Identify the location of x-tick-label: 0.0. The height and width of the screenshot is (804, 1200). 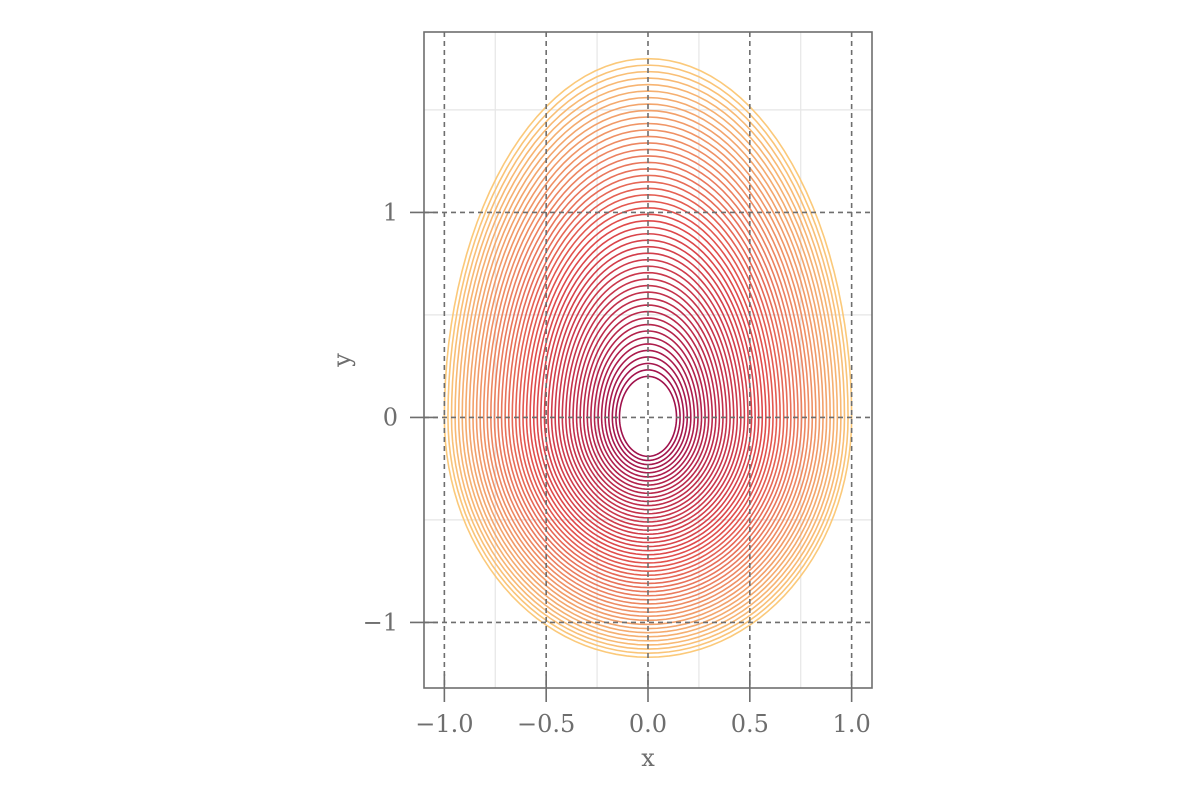
(648, 724).